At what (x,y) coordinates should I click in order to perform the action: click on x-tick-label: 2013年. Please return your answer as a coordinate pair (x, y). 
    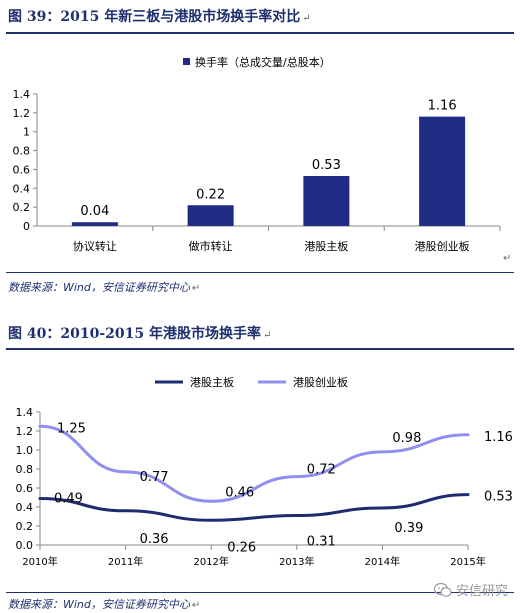
    Looking at the image, I should click on (296, 561).